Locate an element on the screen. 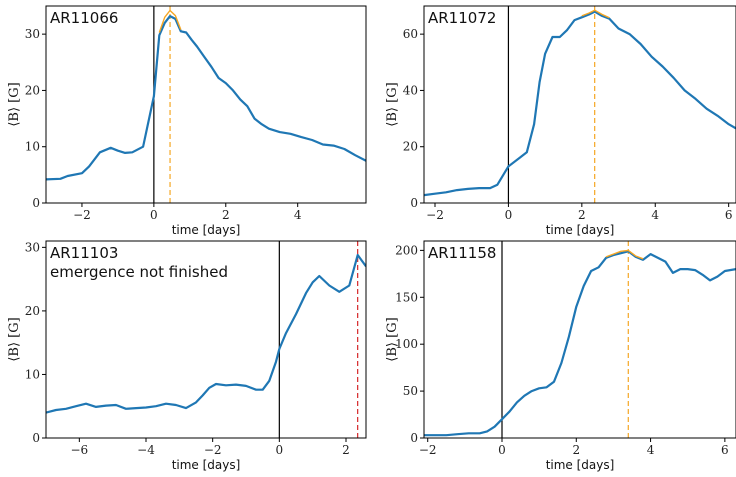  panel-title: AR11072 is located at coordinates (462, 18).